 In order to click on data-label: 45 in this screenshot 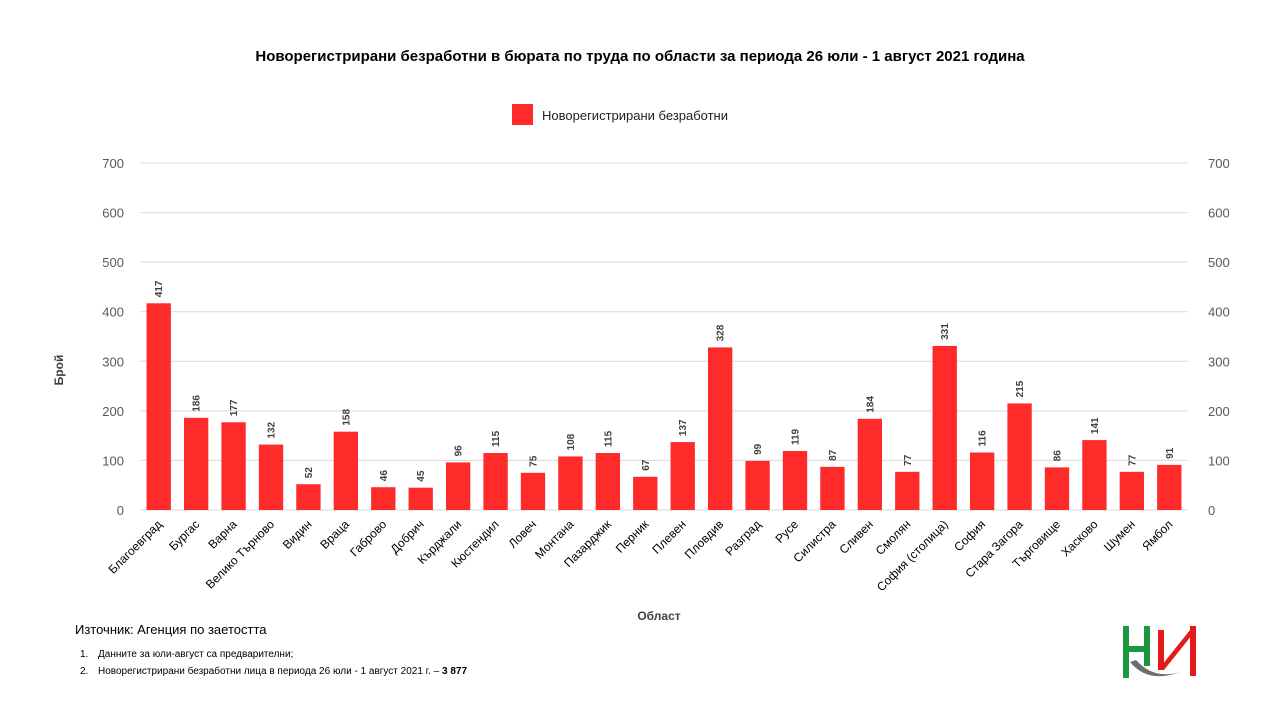, I will do `click(421, 476)`.